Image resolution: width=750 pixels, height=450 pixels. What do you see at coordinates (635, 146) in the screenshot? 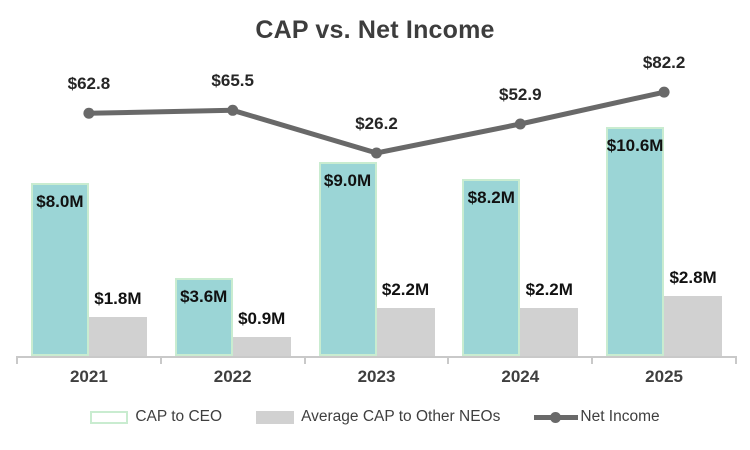
I see `bar-label-cap-to-ceo: $10.6M` at bounding box center [635, 146].